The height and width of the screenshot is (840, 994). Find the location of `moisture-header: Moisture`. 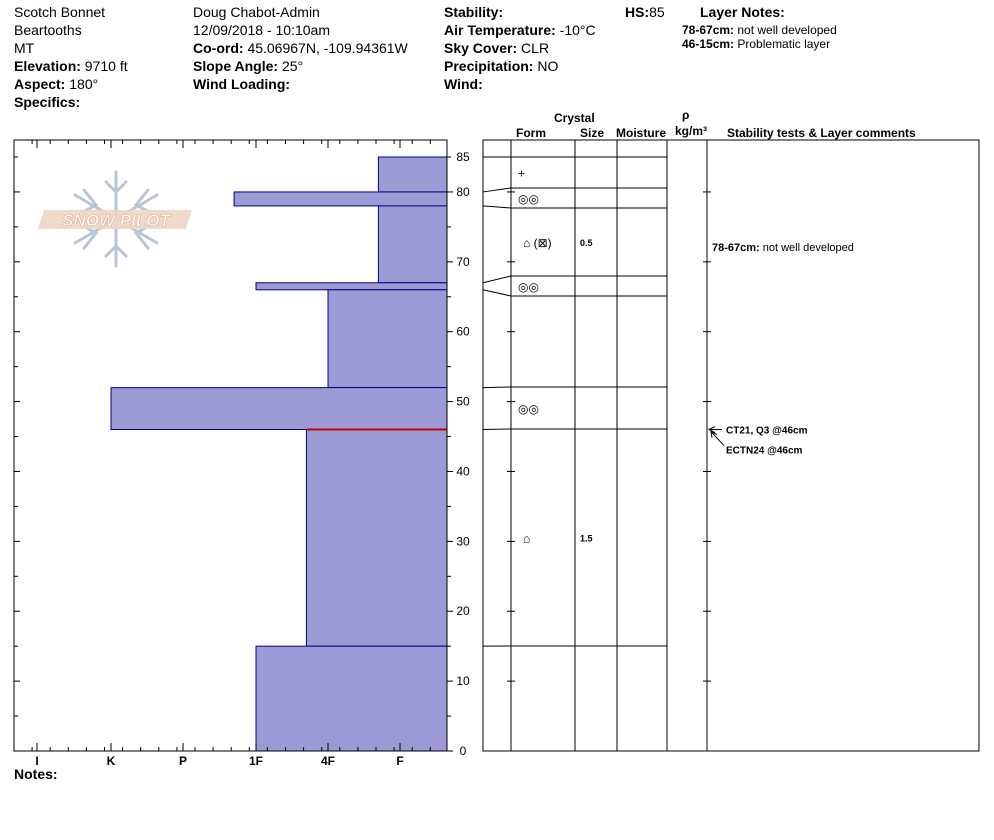

moisture-header: Moisture is located at coordinates (641, 133).